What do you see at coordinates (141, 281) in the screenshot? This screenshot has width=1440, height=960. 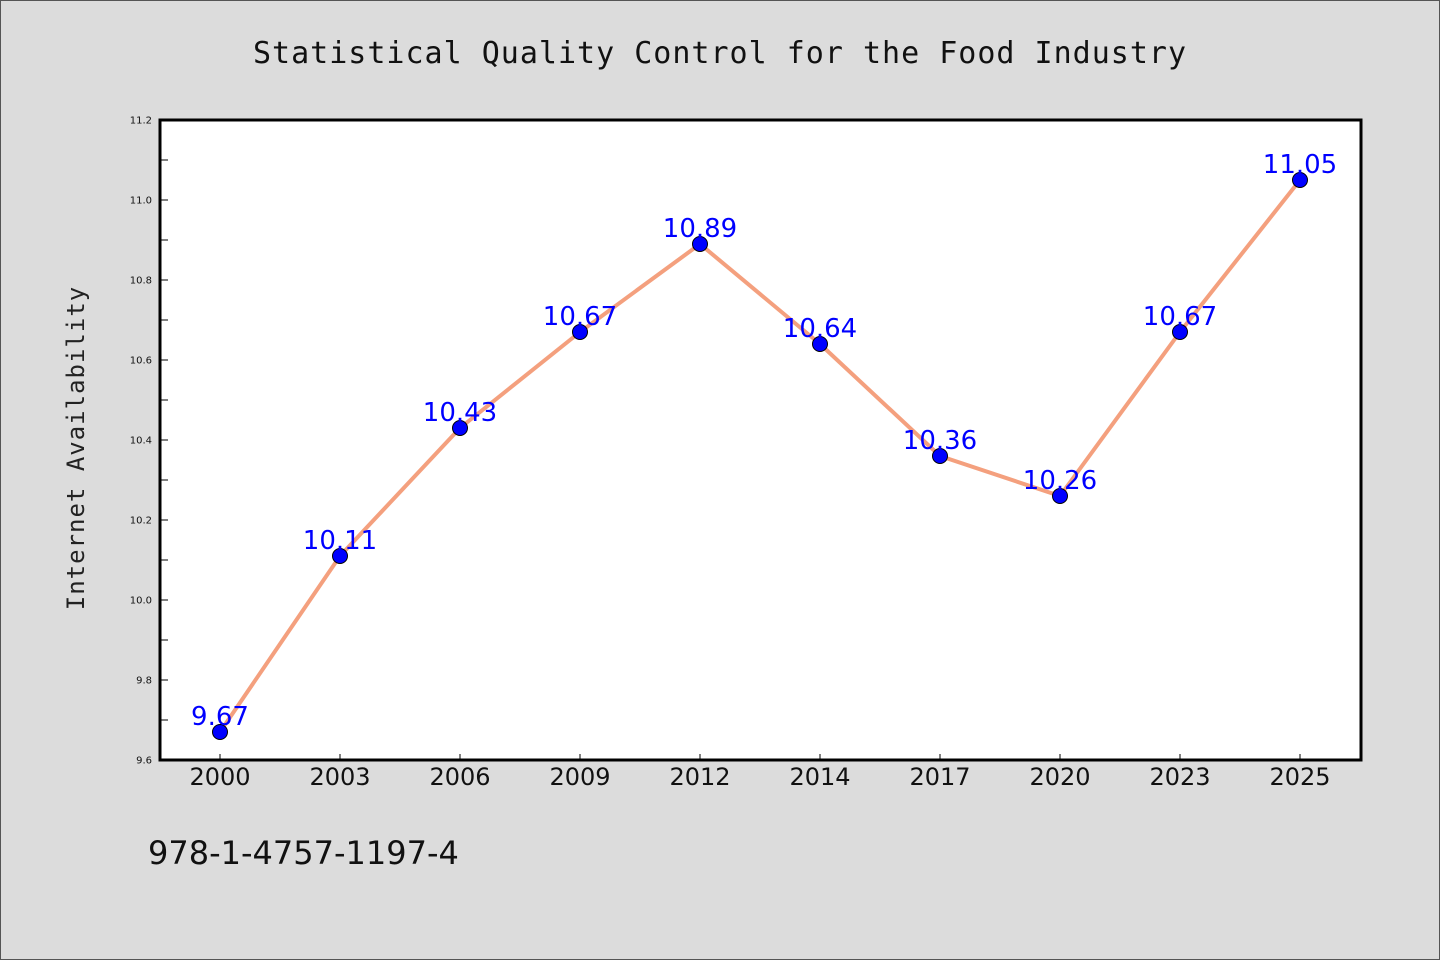 I see `y-tick-label: 10.8` at bounding box center [141, 281].